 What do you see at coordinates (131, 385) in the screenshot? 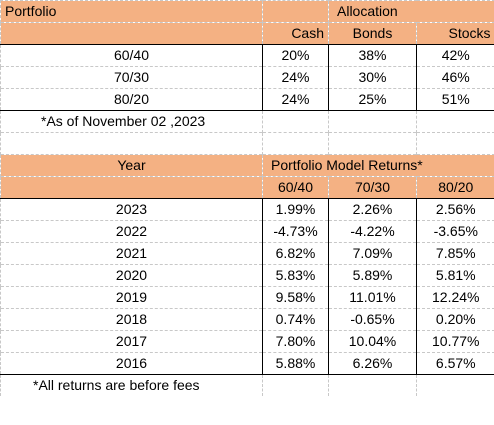
I see `returns-note: *All returns are before fees` at bounding box center [131, 385].